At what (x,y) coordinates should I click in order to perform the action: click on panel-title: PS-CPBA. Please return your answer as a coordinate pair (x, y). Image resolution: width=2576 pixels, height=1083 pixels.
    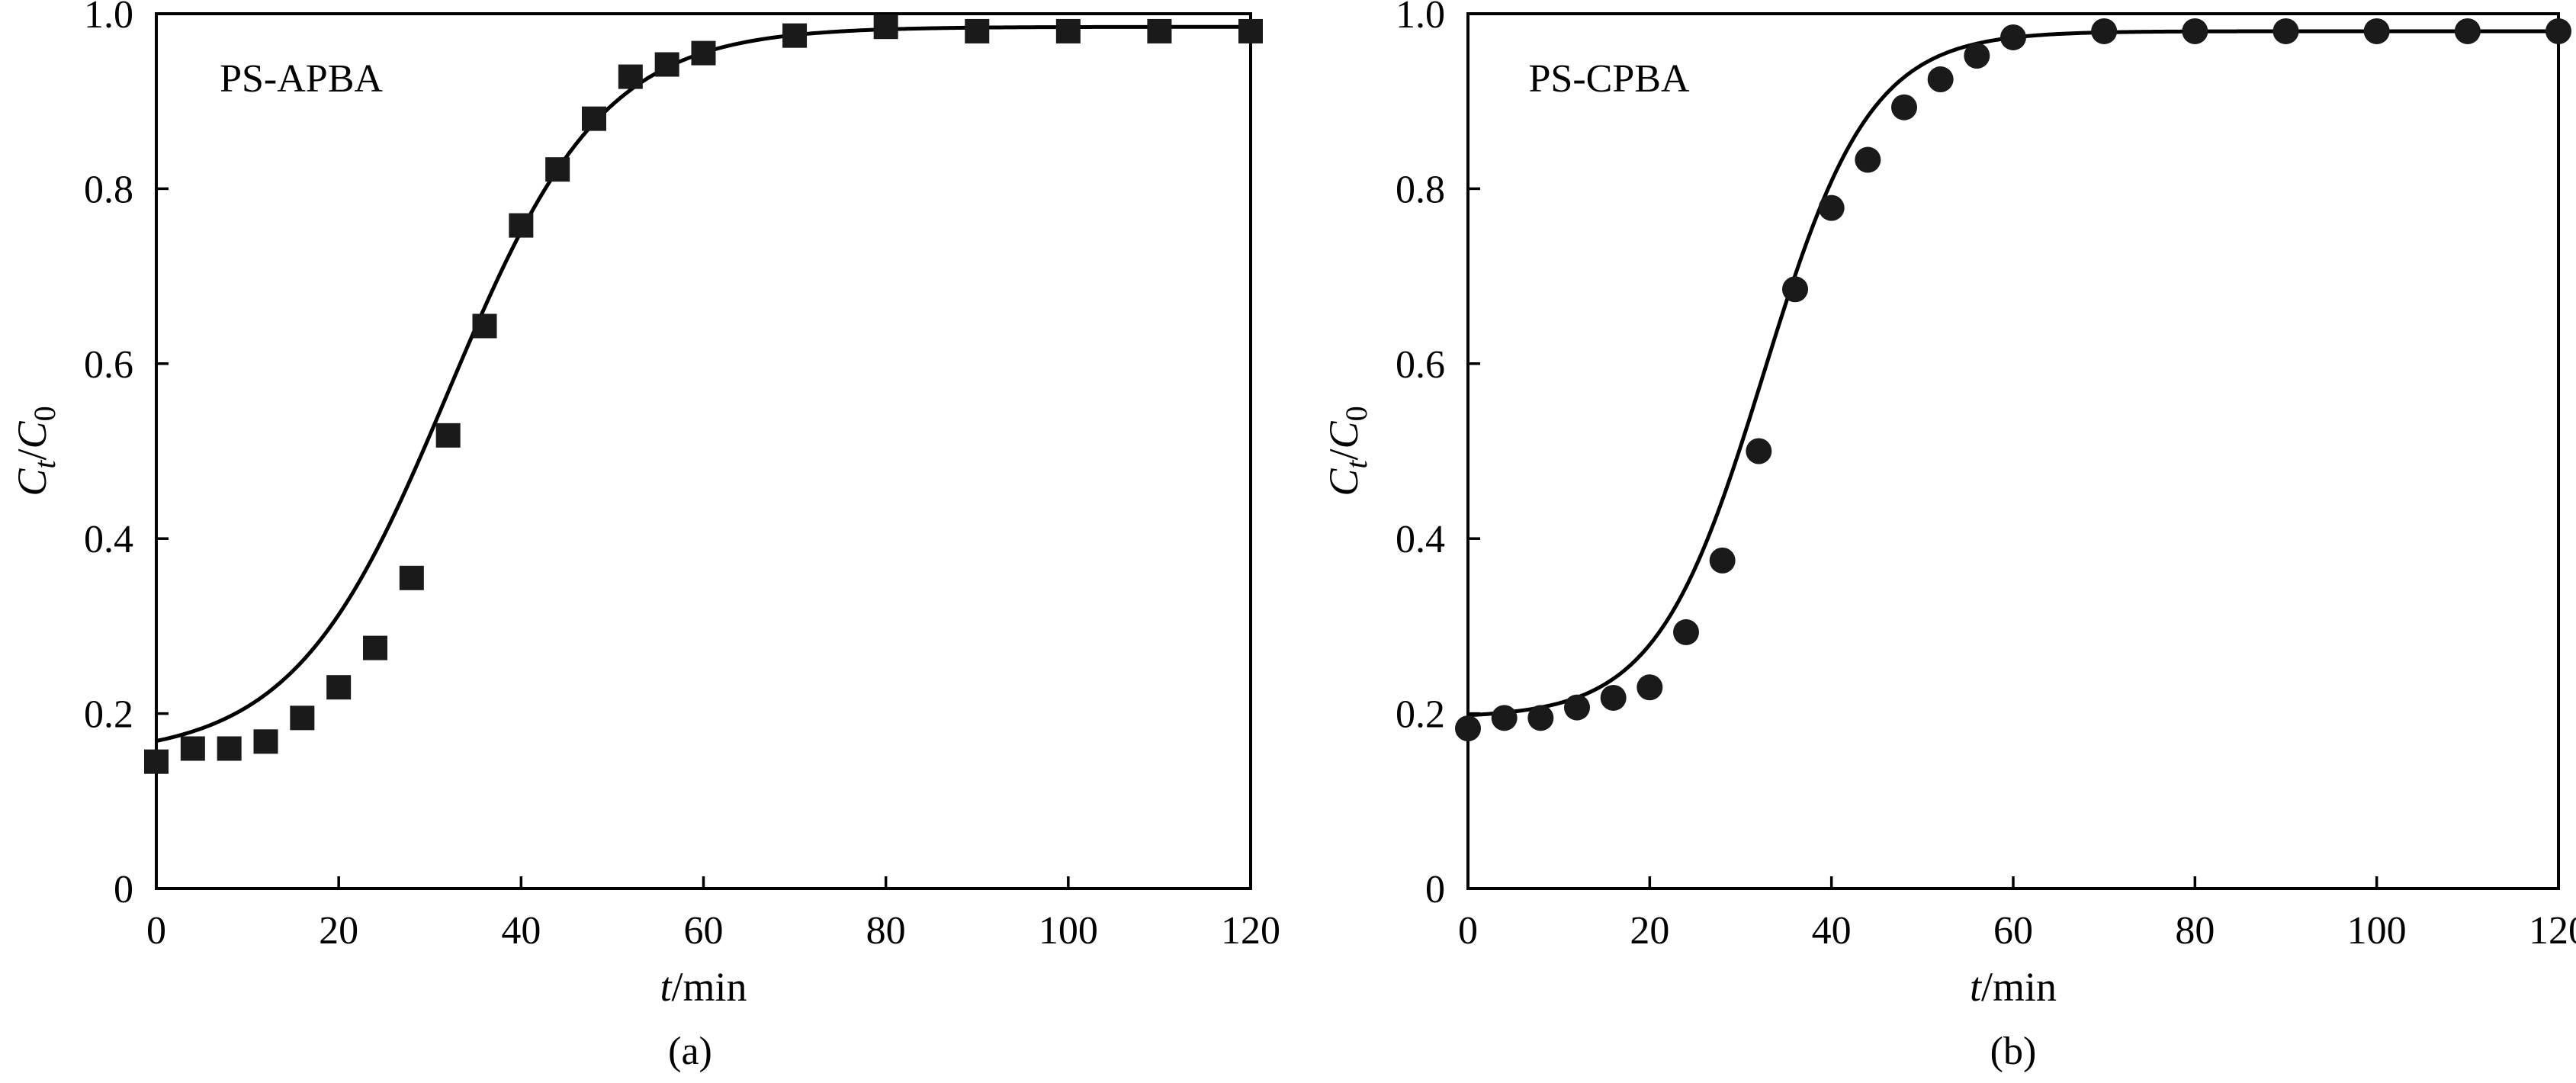
    Looking at the image, I should click on (1609, 79).